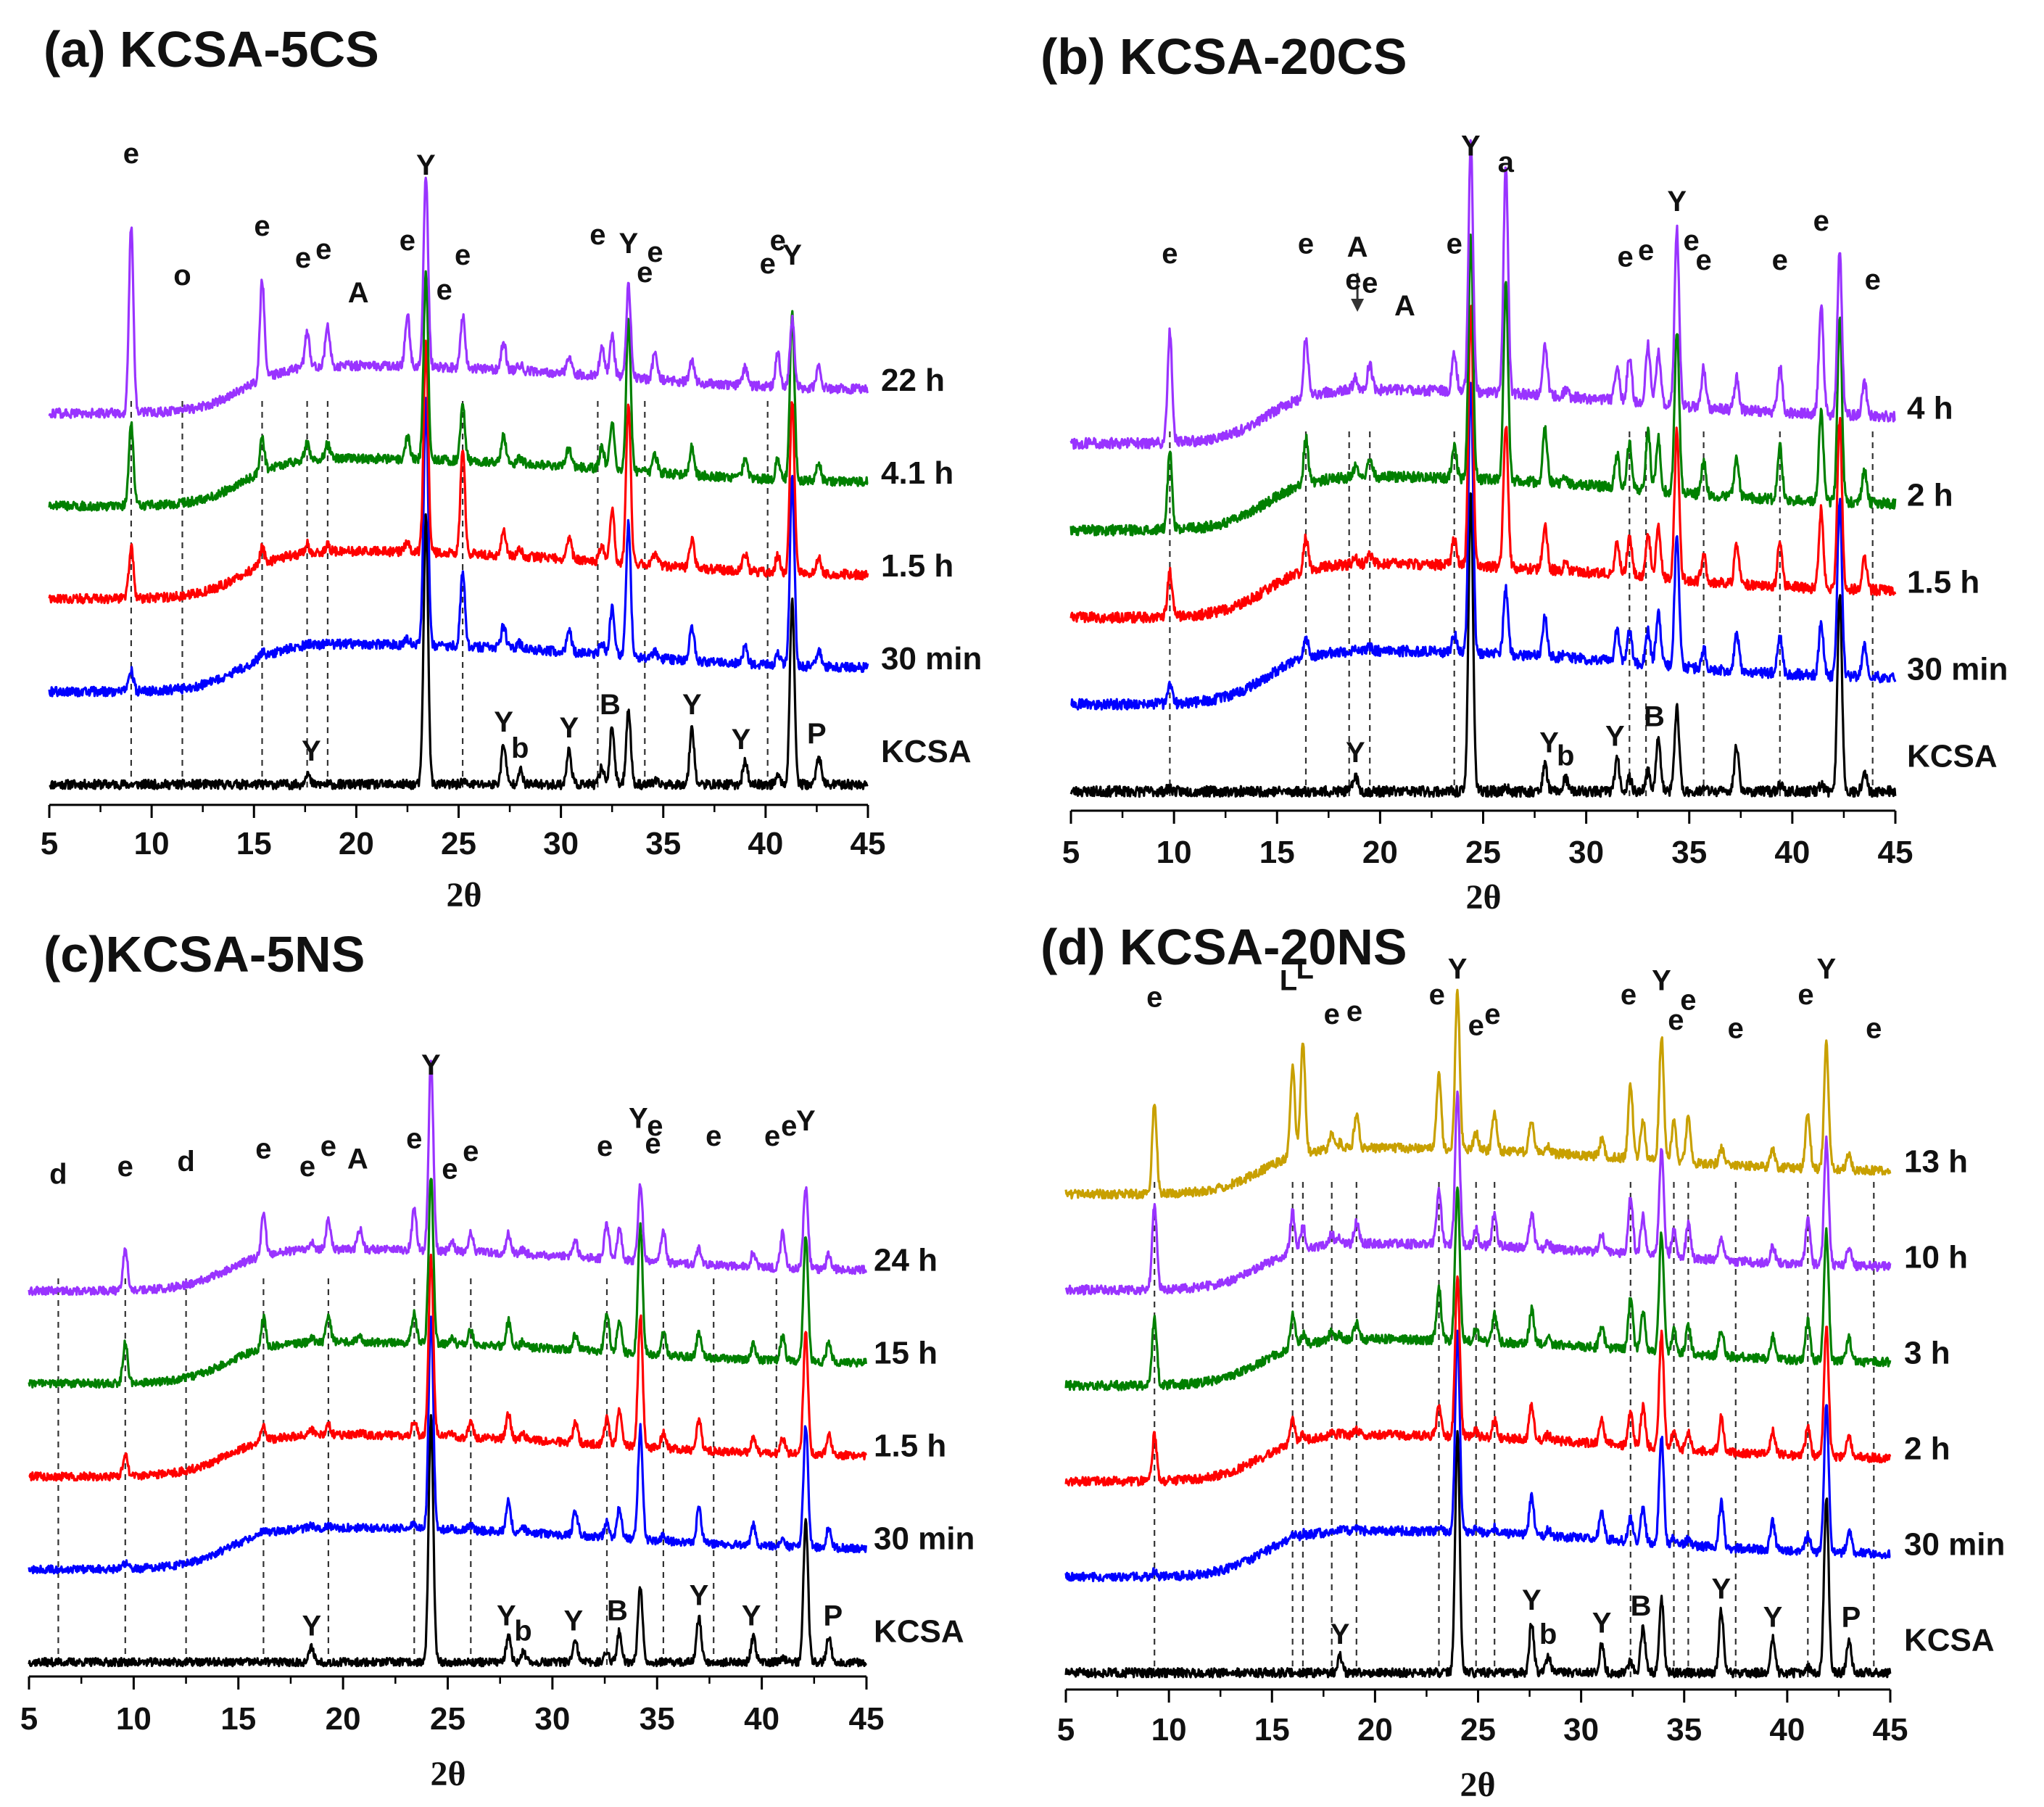 The image size is (2044, 1807). I want to click on panel-a-xlabel: 2θ, so click(463, 895).